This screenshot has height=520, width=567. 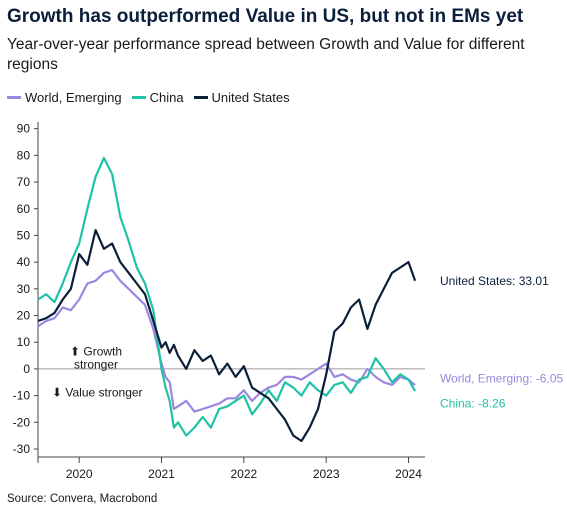 I want to click on growth-stronger-annotation: ⬆ Growth stronger, so click(x=96, y=358).